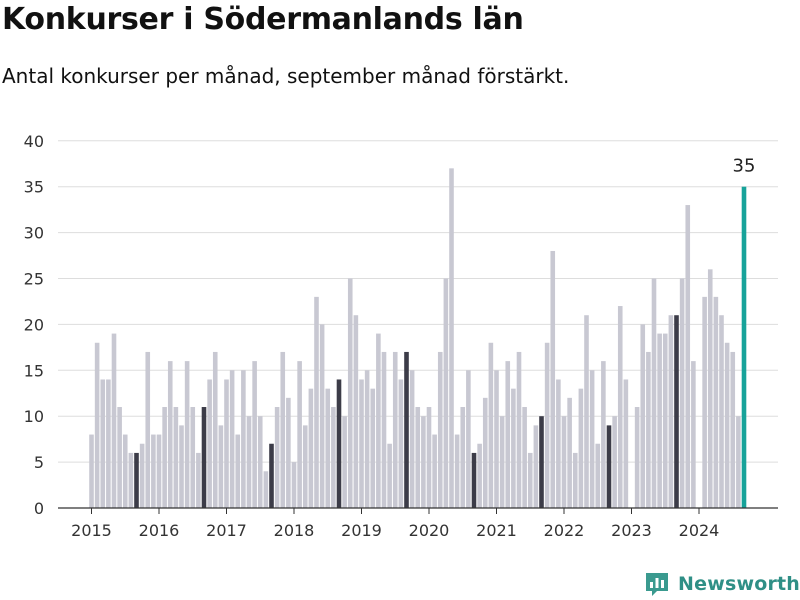 The width and height of the screenshot is (800, 600). What do you see at coordinates (39, 462) in the screenshot?
I see `y-tick-label: 5` at bounding box center [39, 462].